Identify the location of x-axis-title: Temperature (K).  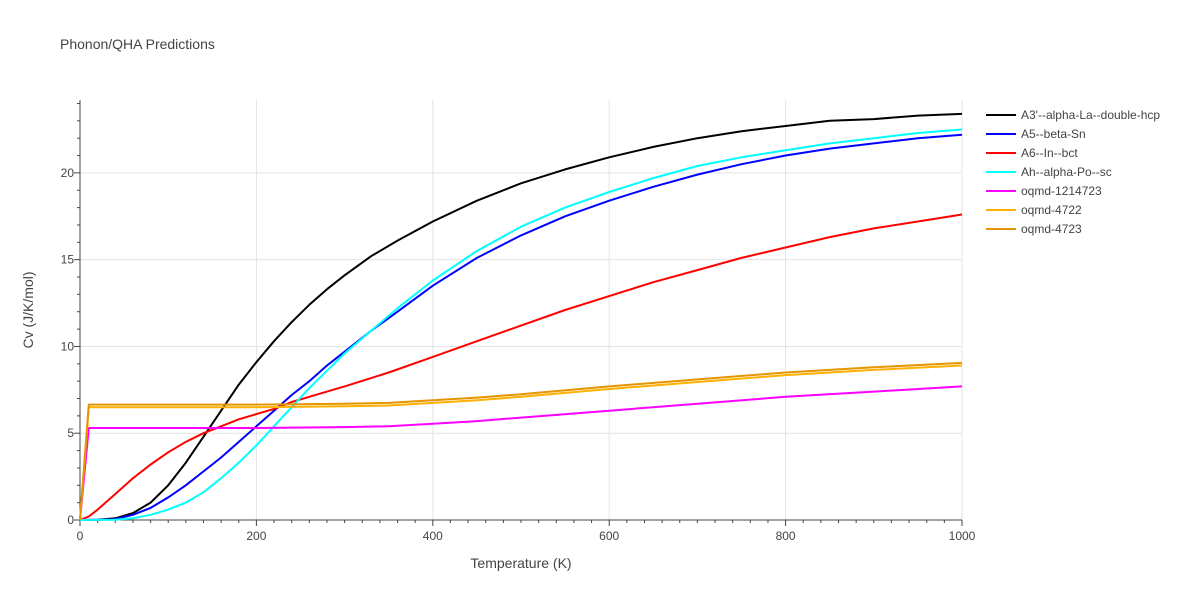
(520, 563).